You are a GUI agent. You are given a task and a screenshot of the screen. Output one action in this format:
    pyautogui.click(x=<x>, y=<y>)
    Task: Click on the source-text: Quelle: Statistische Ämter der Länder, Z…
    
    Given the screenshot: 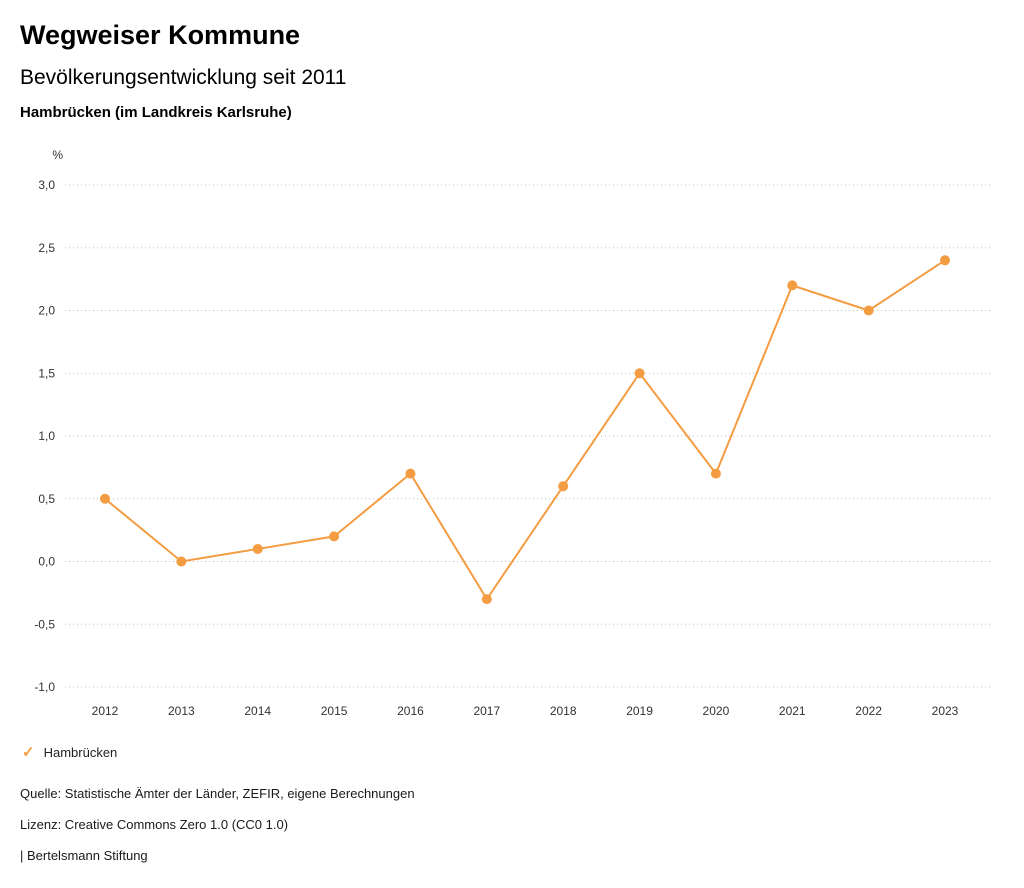 What is the action you would take?
    pyautogui.click(x=217, y=793)
    